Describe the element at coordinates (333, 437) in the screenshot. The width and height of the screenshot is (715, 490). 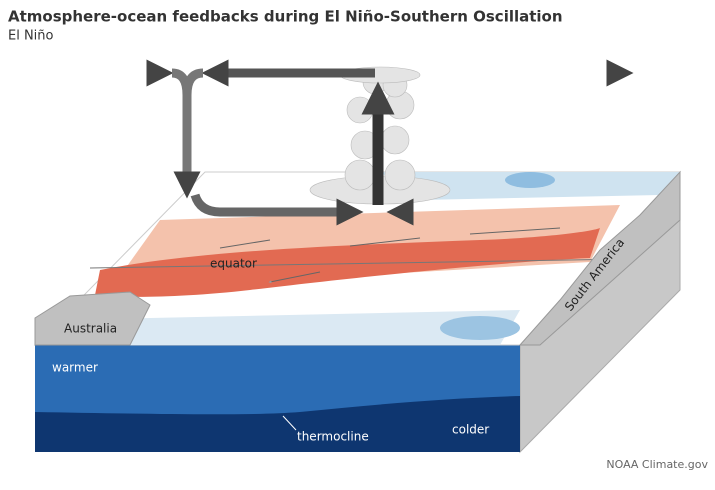
I see `thermocline-label: thermocline` at that location.